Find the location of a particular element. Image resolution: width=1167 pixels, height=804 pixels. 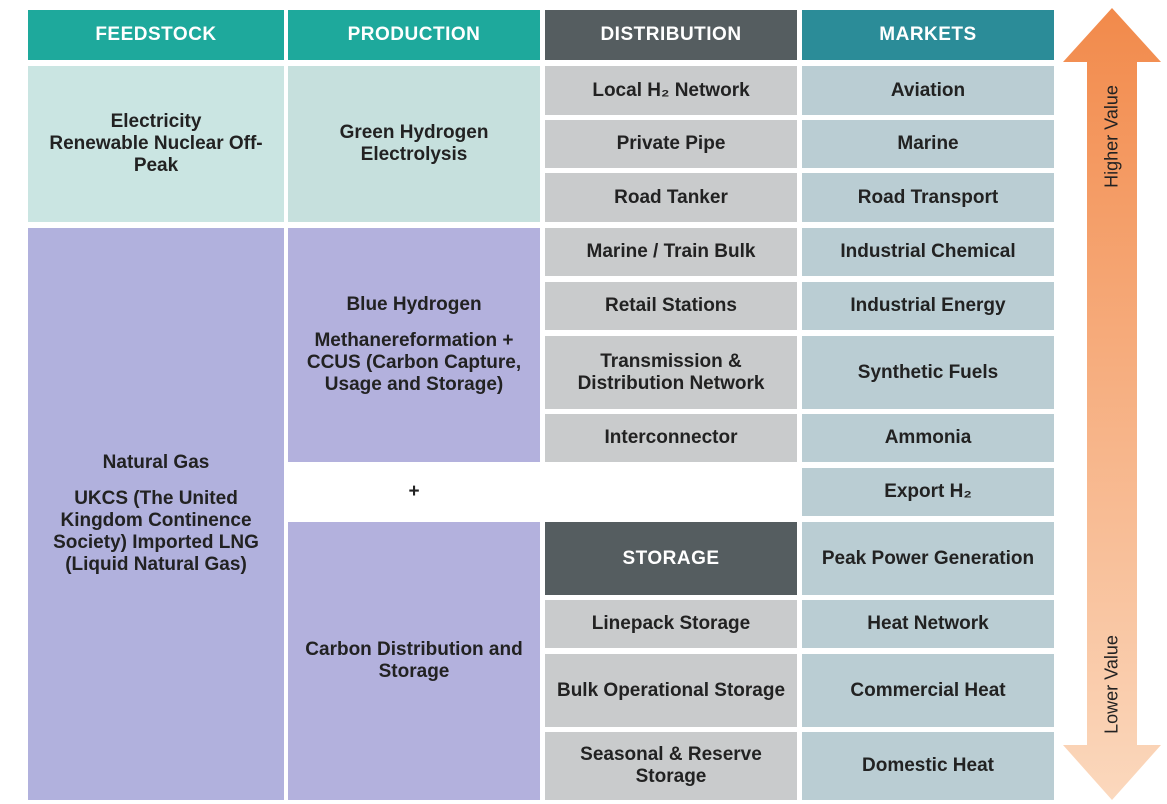

storage-cell: Linepack Storage is located at coordinates (671, 624).